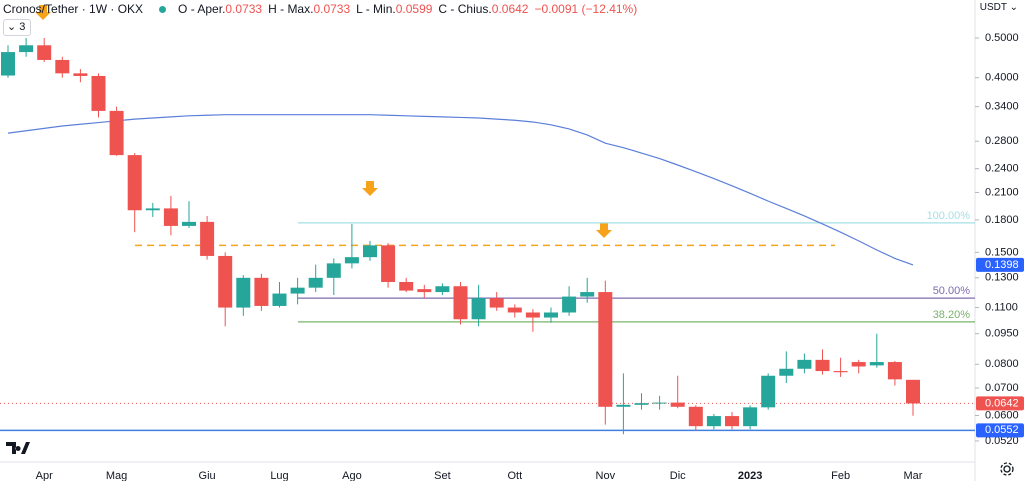  I want to click on settings-icon, so click(1007, 469).